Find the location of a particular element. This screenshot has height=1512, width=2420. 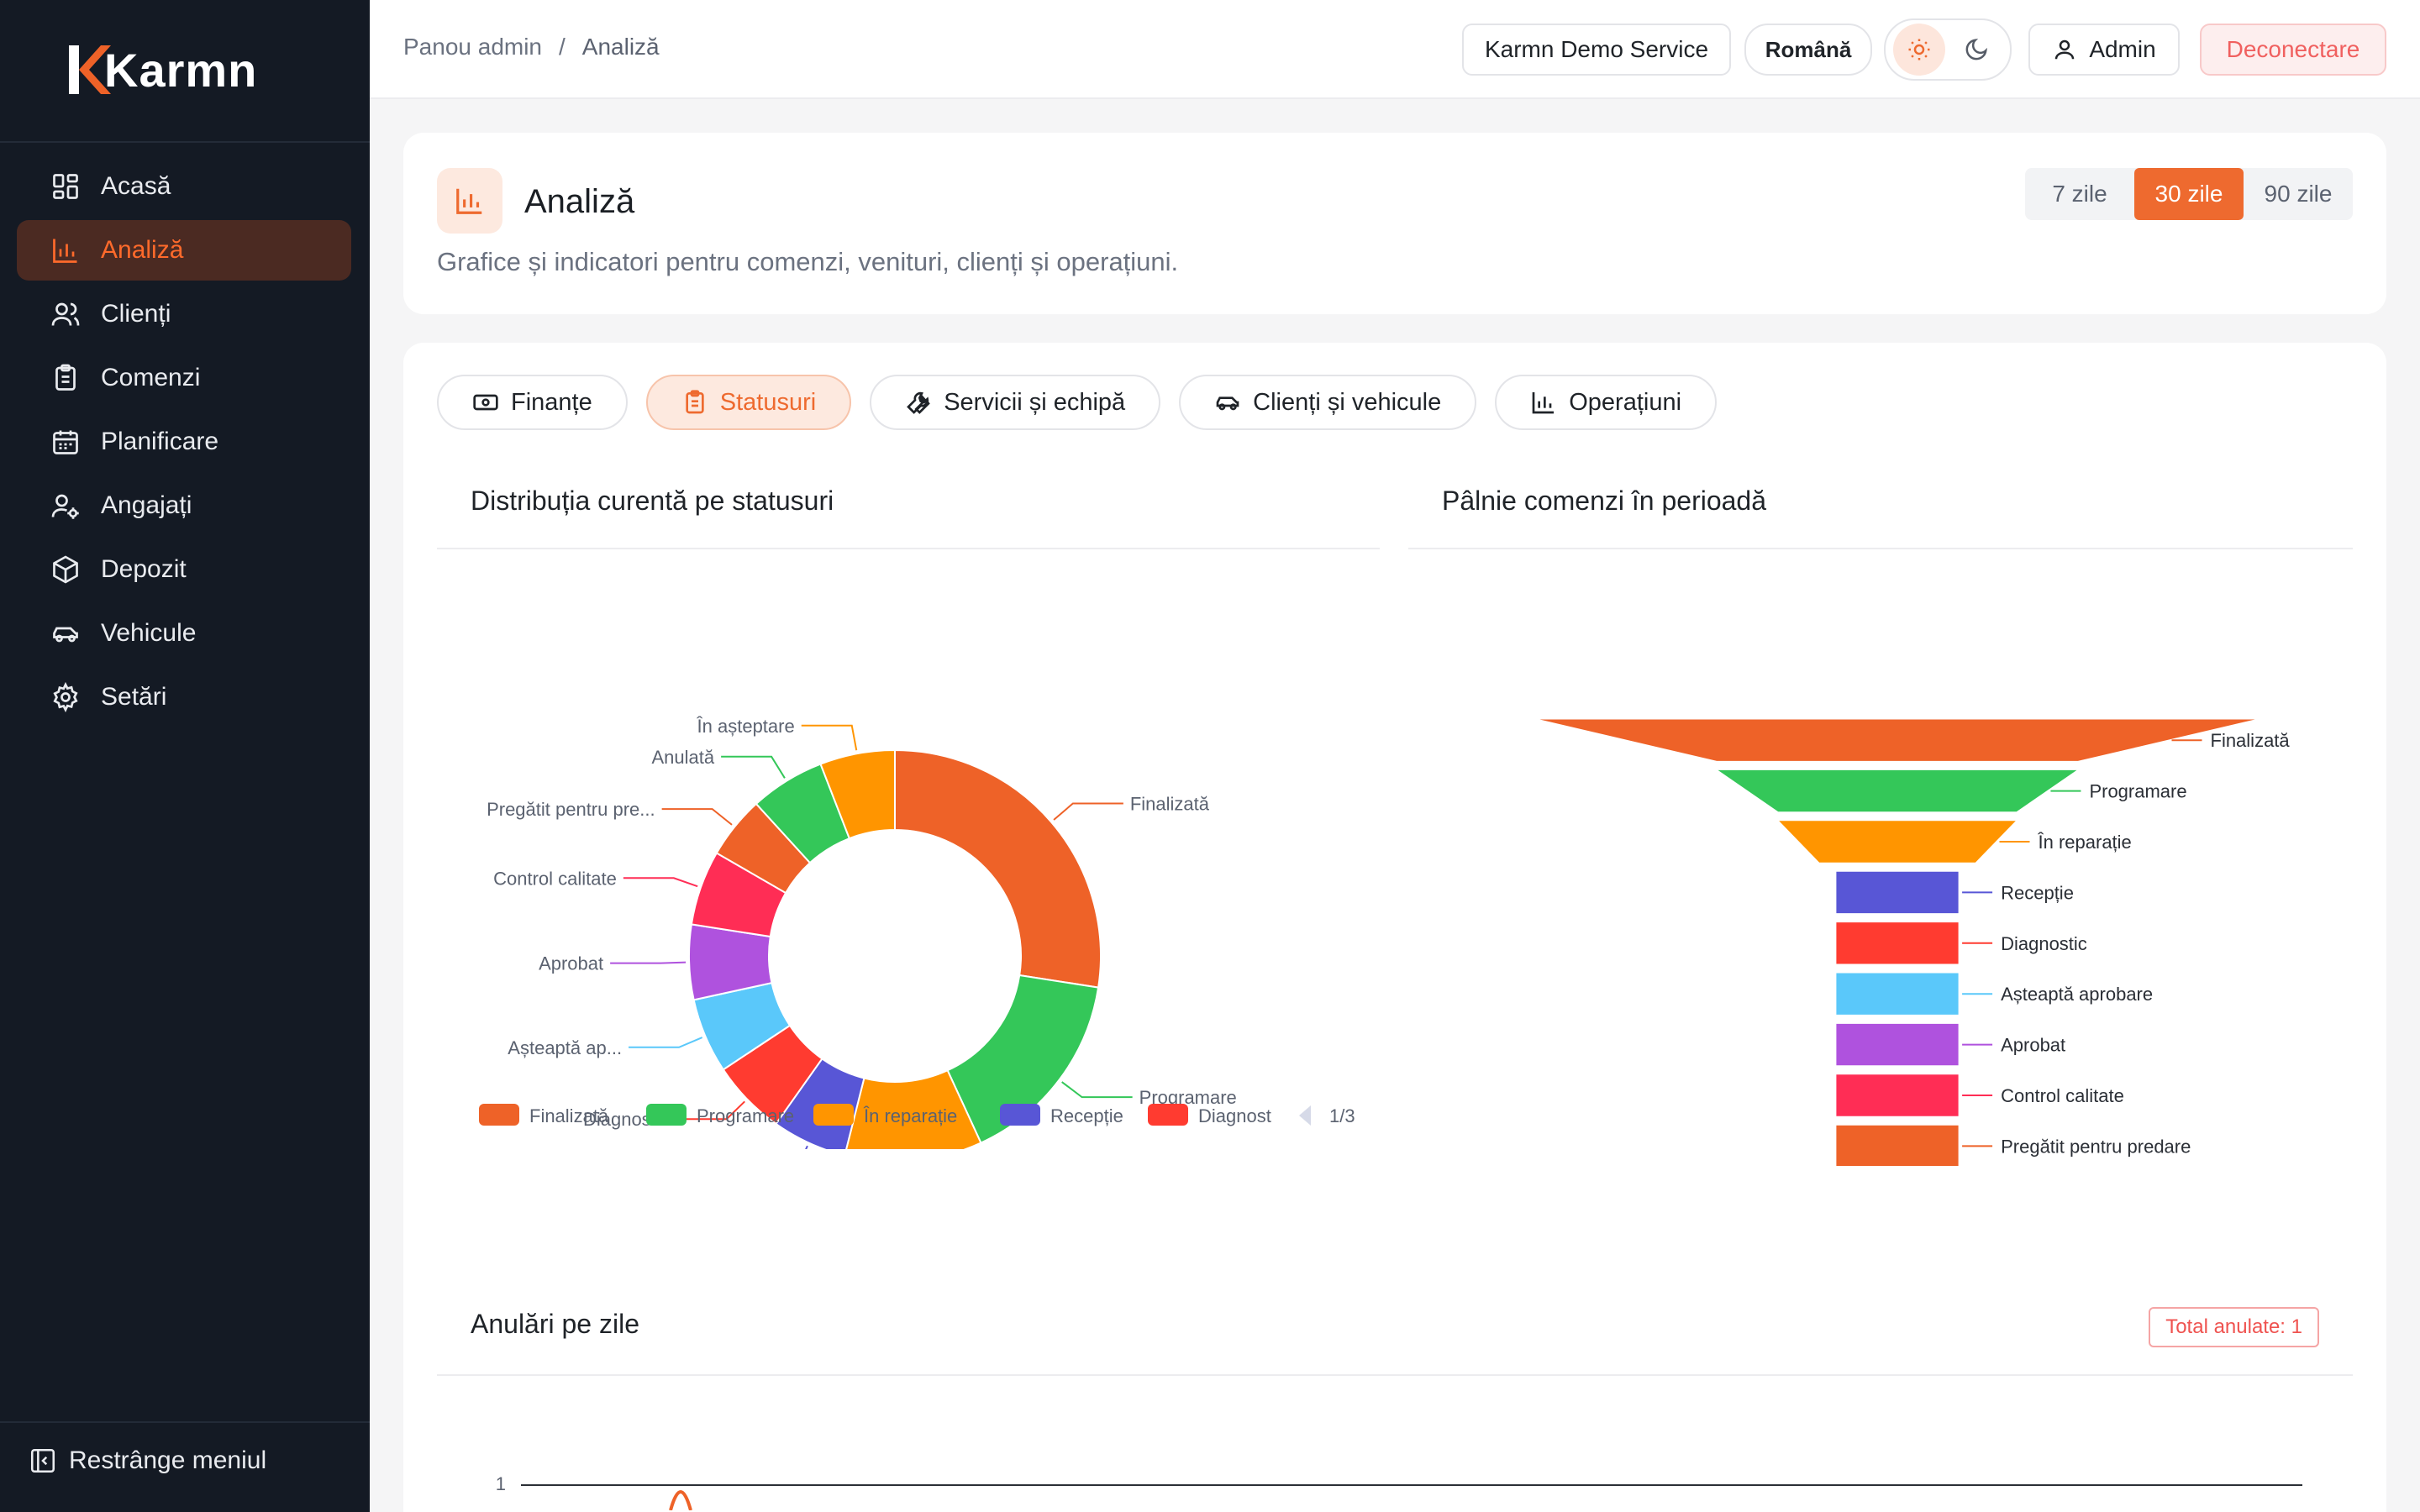

logo-text: Karmn is located at coordinates (181, 70).